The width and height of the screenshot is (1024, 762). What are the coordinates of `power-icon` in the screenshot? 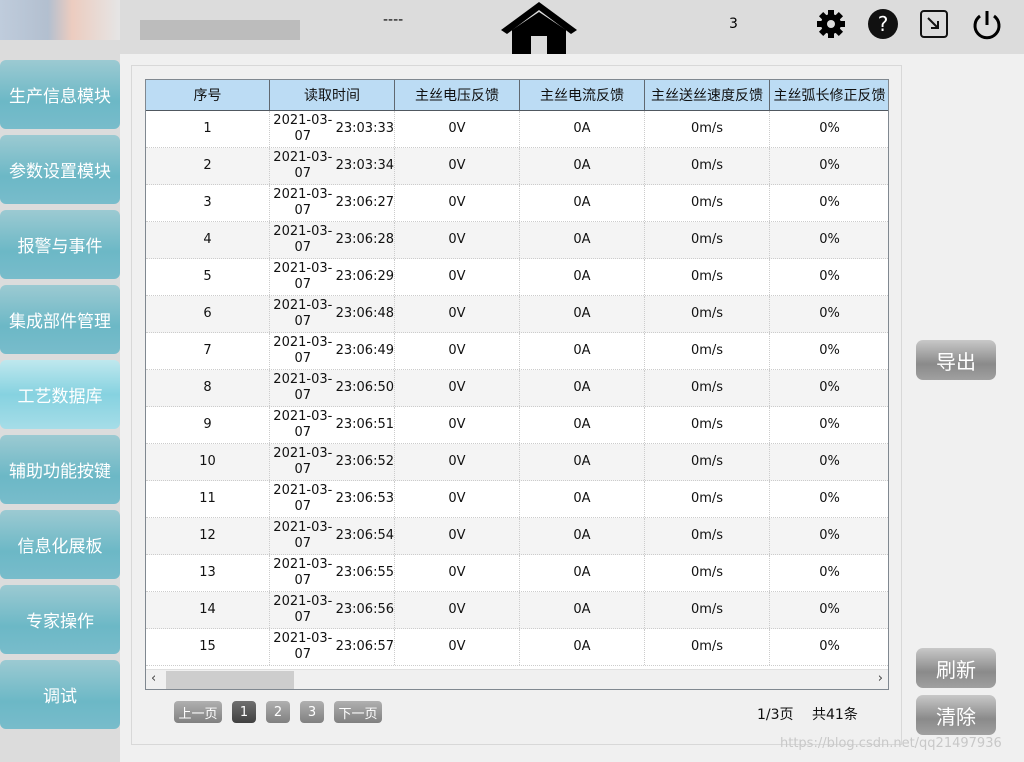 It's located at (987, 25).